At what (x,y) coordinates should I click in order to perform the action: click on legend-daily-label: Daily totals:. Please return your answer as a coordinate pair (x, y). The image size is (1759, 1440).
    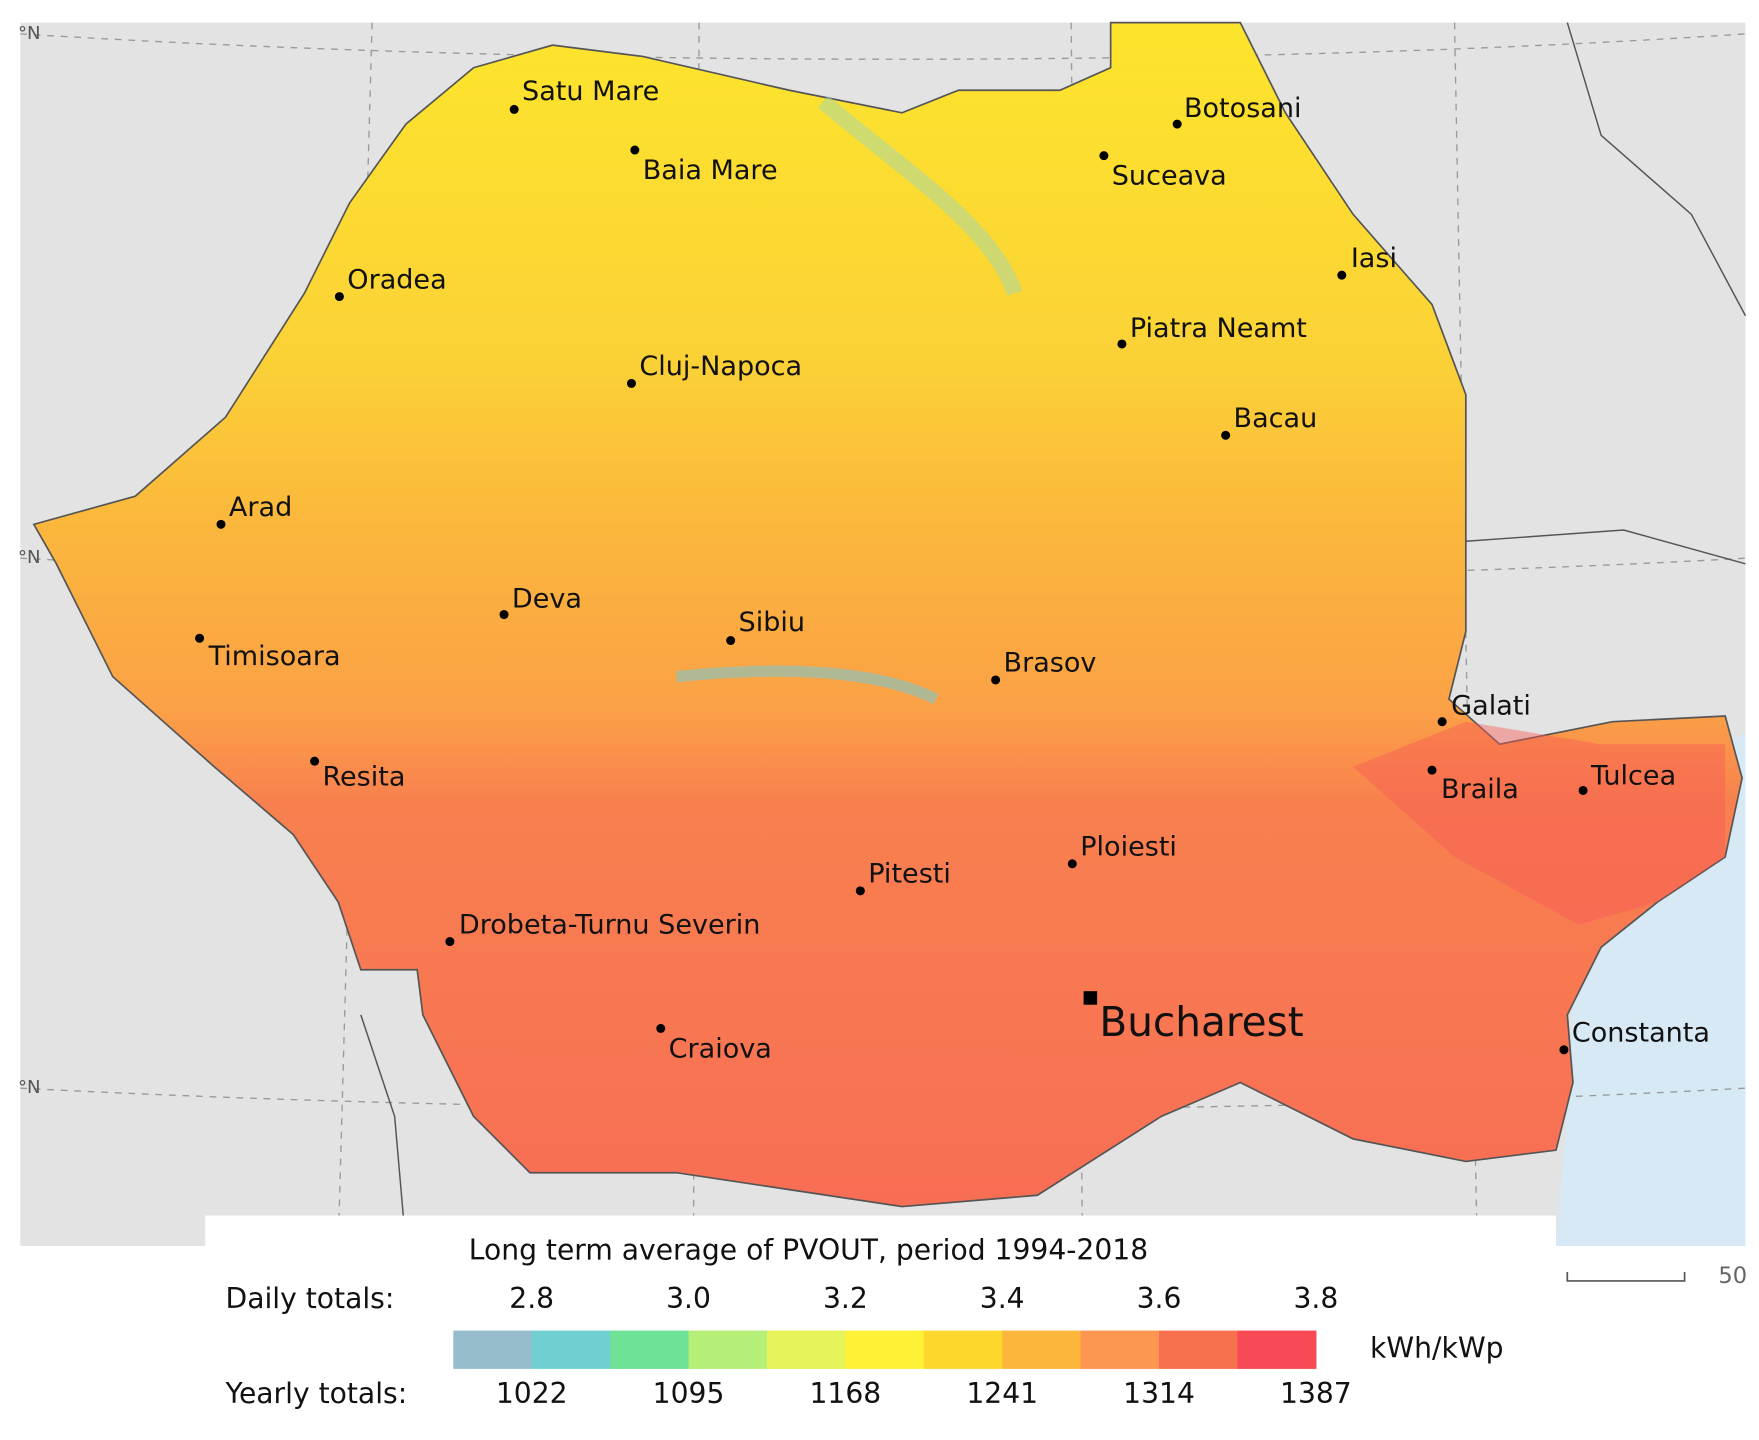
    Looking at the image, I should click on (310, 1298).